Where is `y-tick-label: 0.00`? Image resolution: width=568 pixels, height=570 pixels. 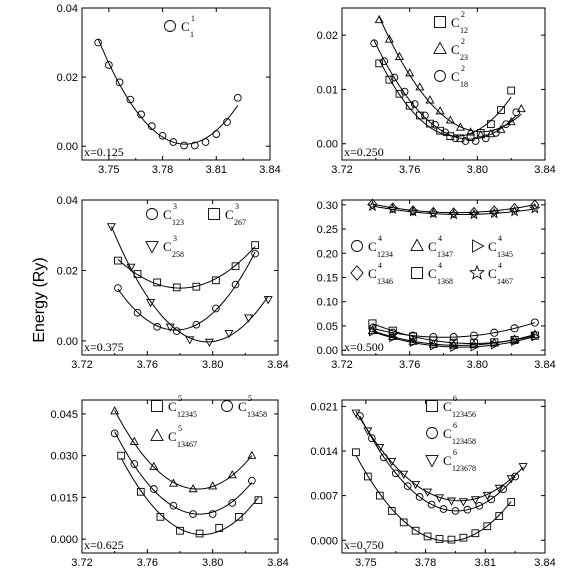
y-tick-label: 0.00 is located at coordinates (327, 351).